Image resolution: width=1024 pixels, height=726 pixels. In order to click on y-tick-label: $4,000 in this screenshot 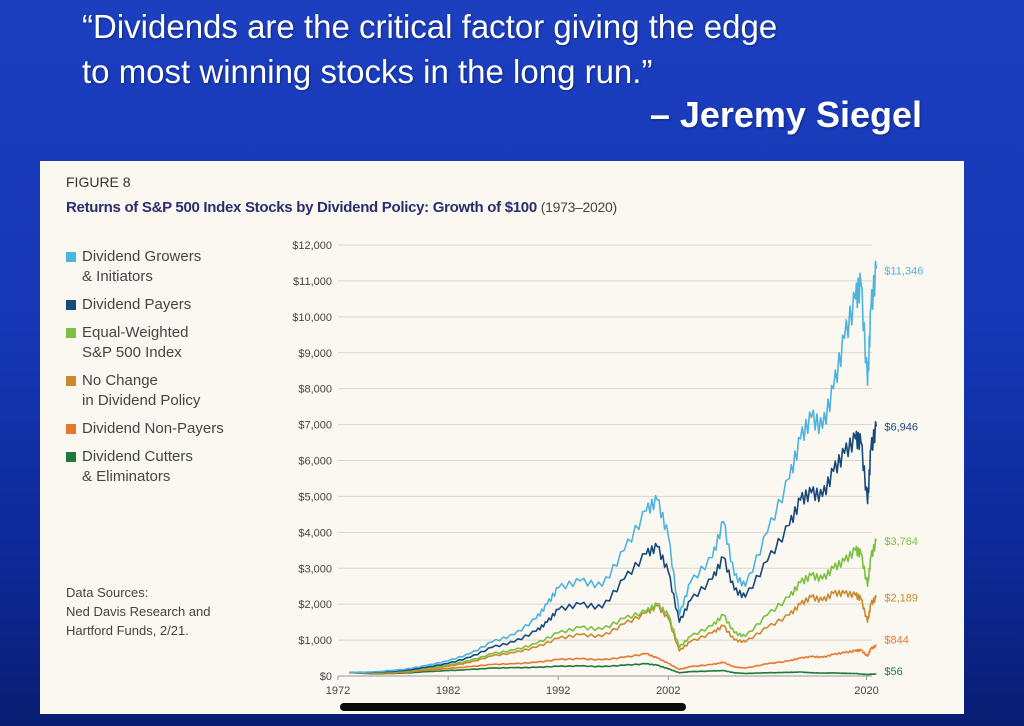, I will do `click(315, 533)`.